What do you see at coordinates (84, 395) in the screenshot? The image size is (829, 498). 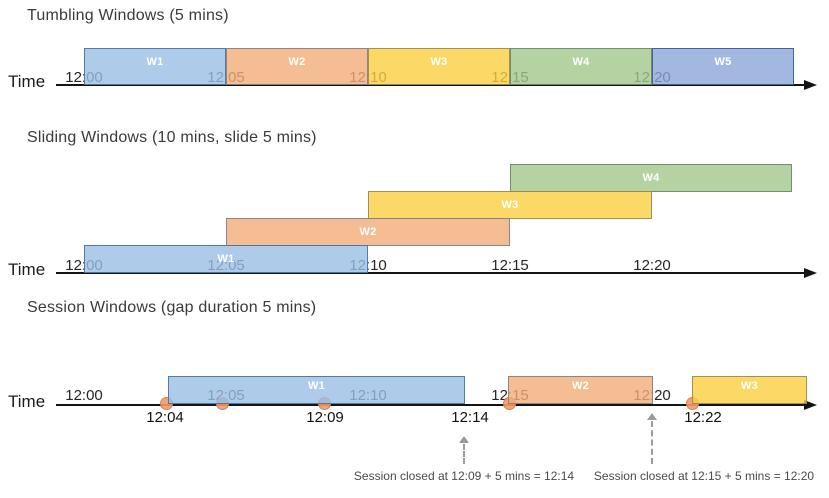 I see `tick-label: 12:00` at bounding box center [84, 395].